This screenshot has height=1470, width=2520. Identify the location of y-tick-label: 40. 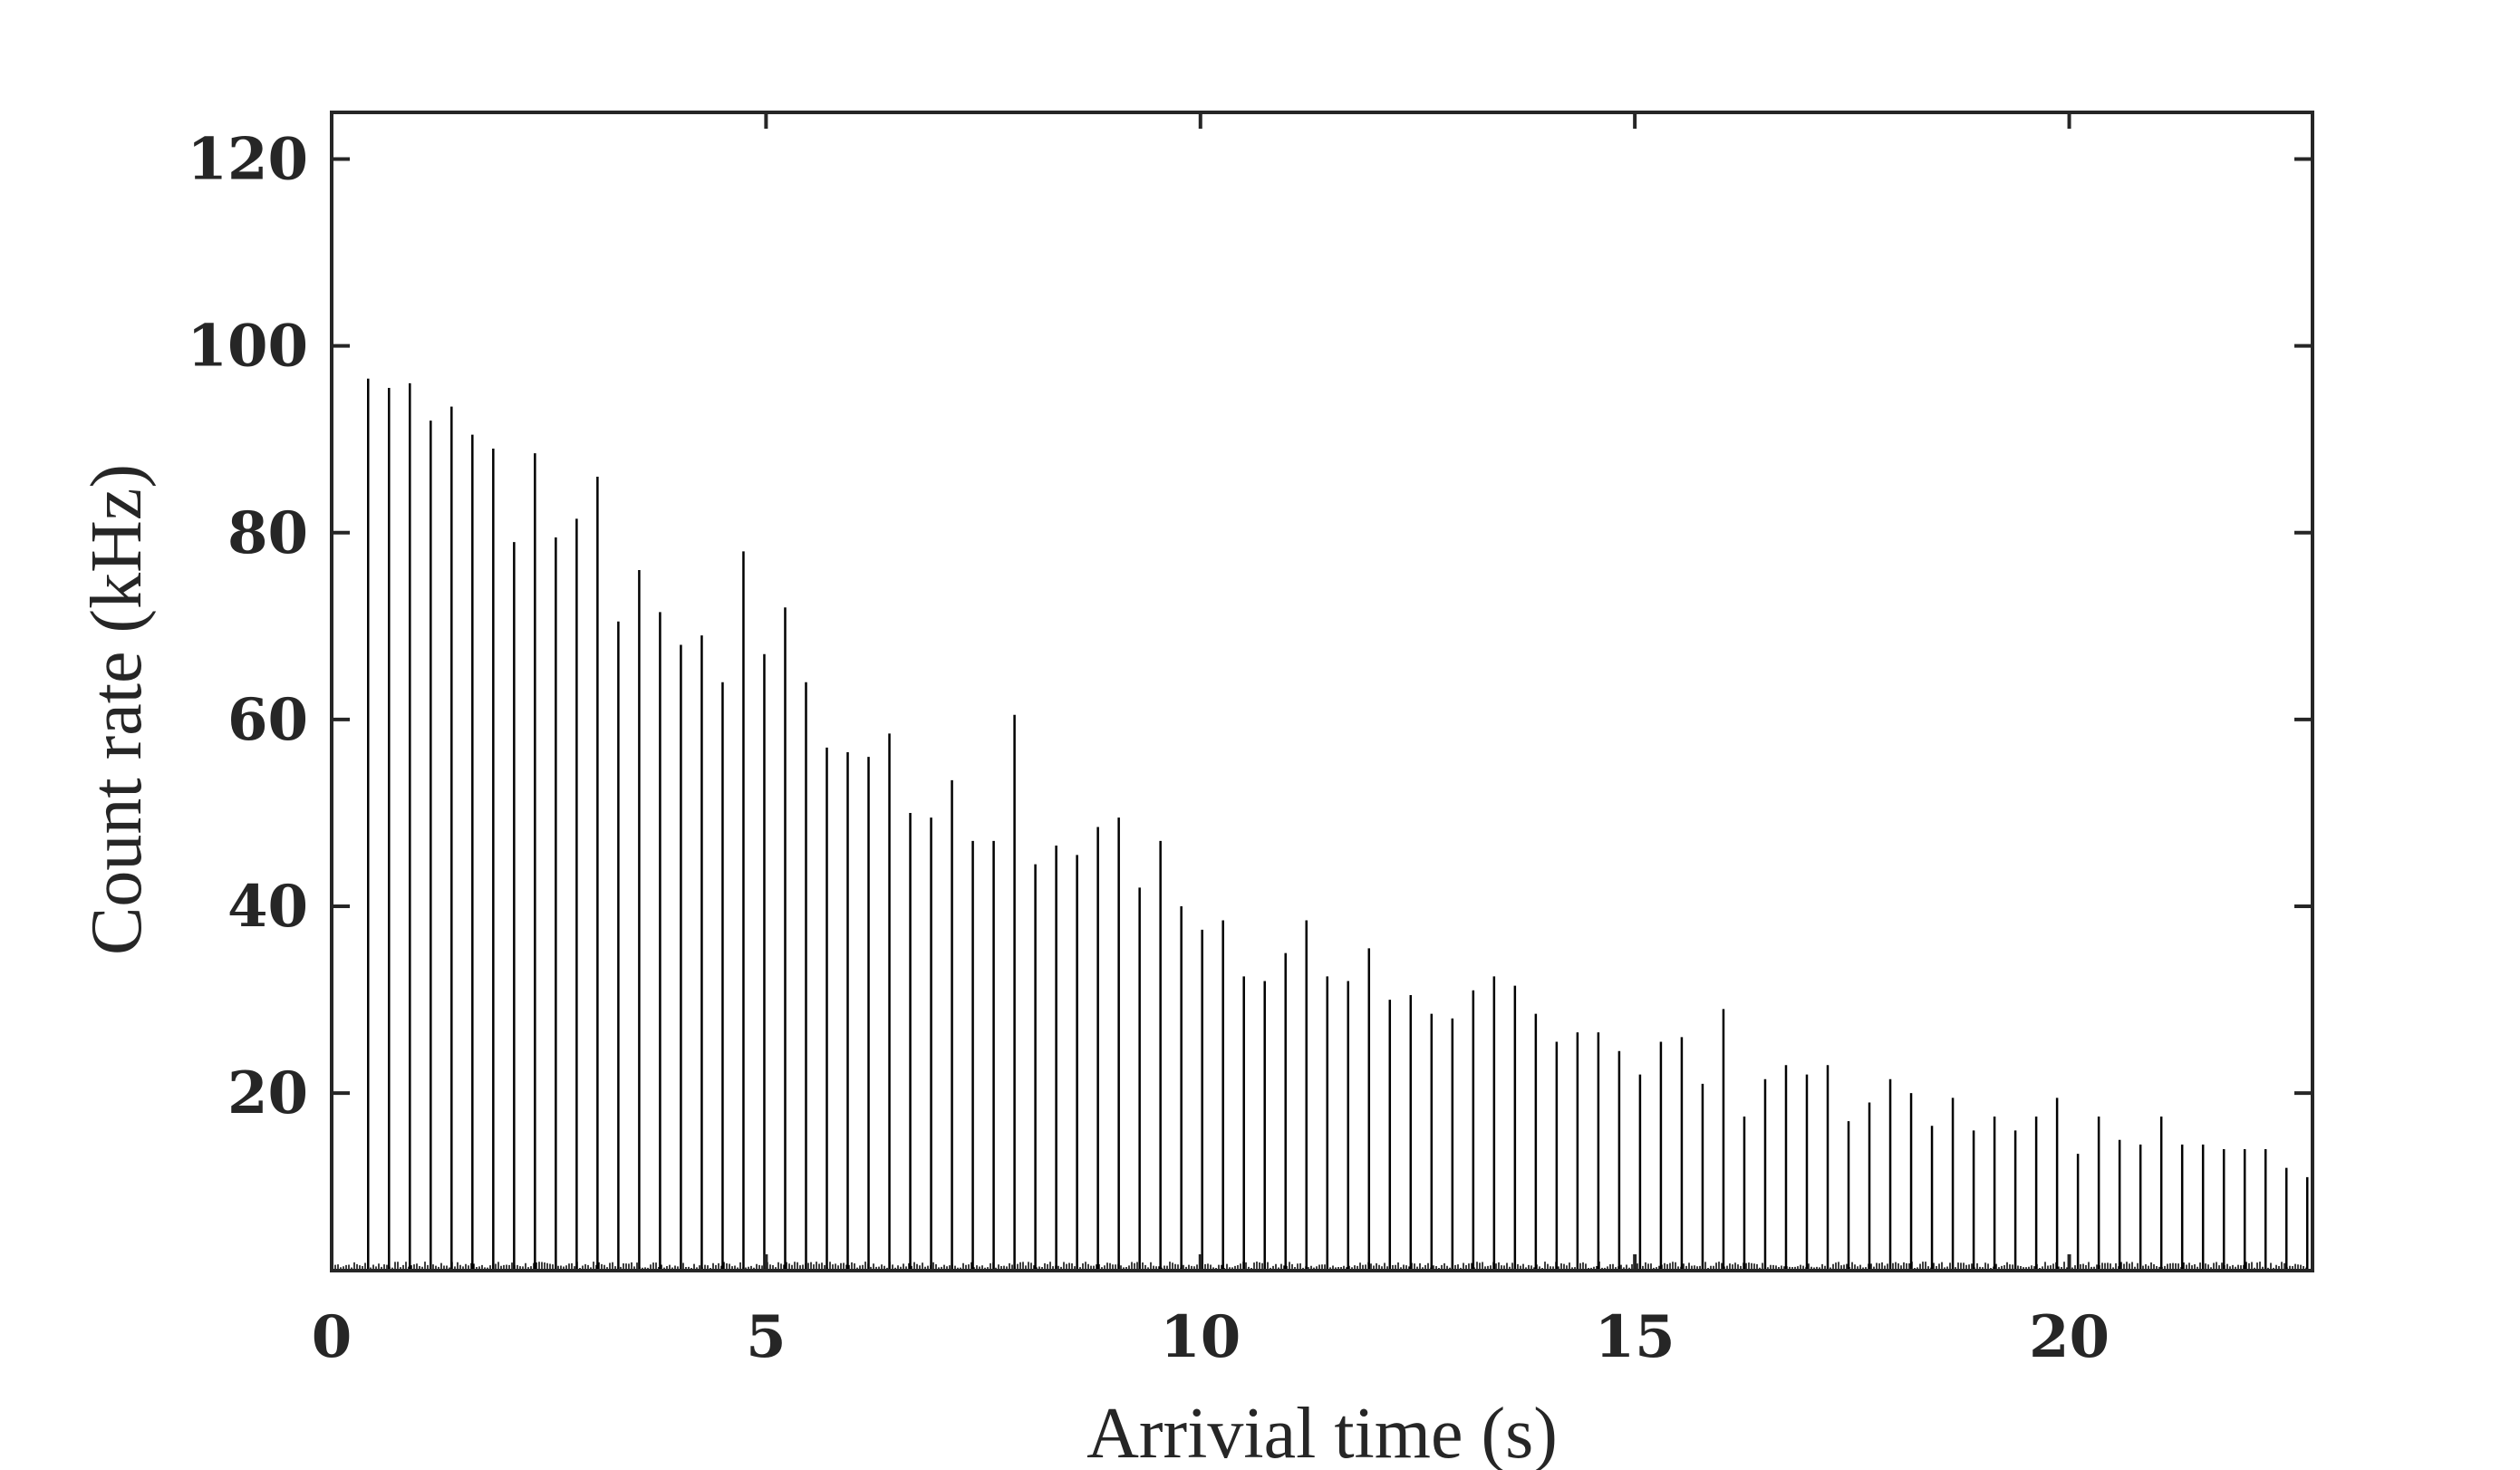
(267, 907).